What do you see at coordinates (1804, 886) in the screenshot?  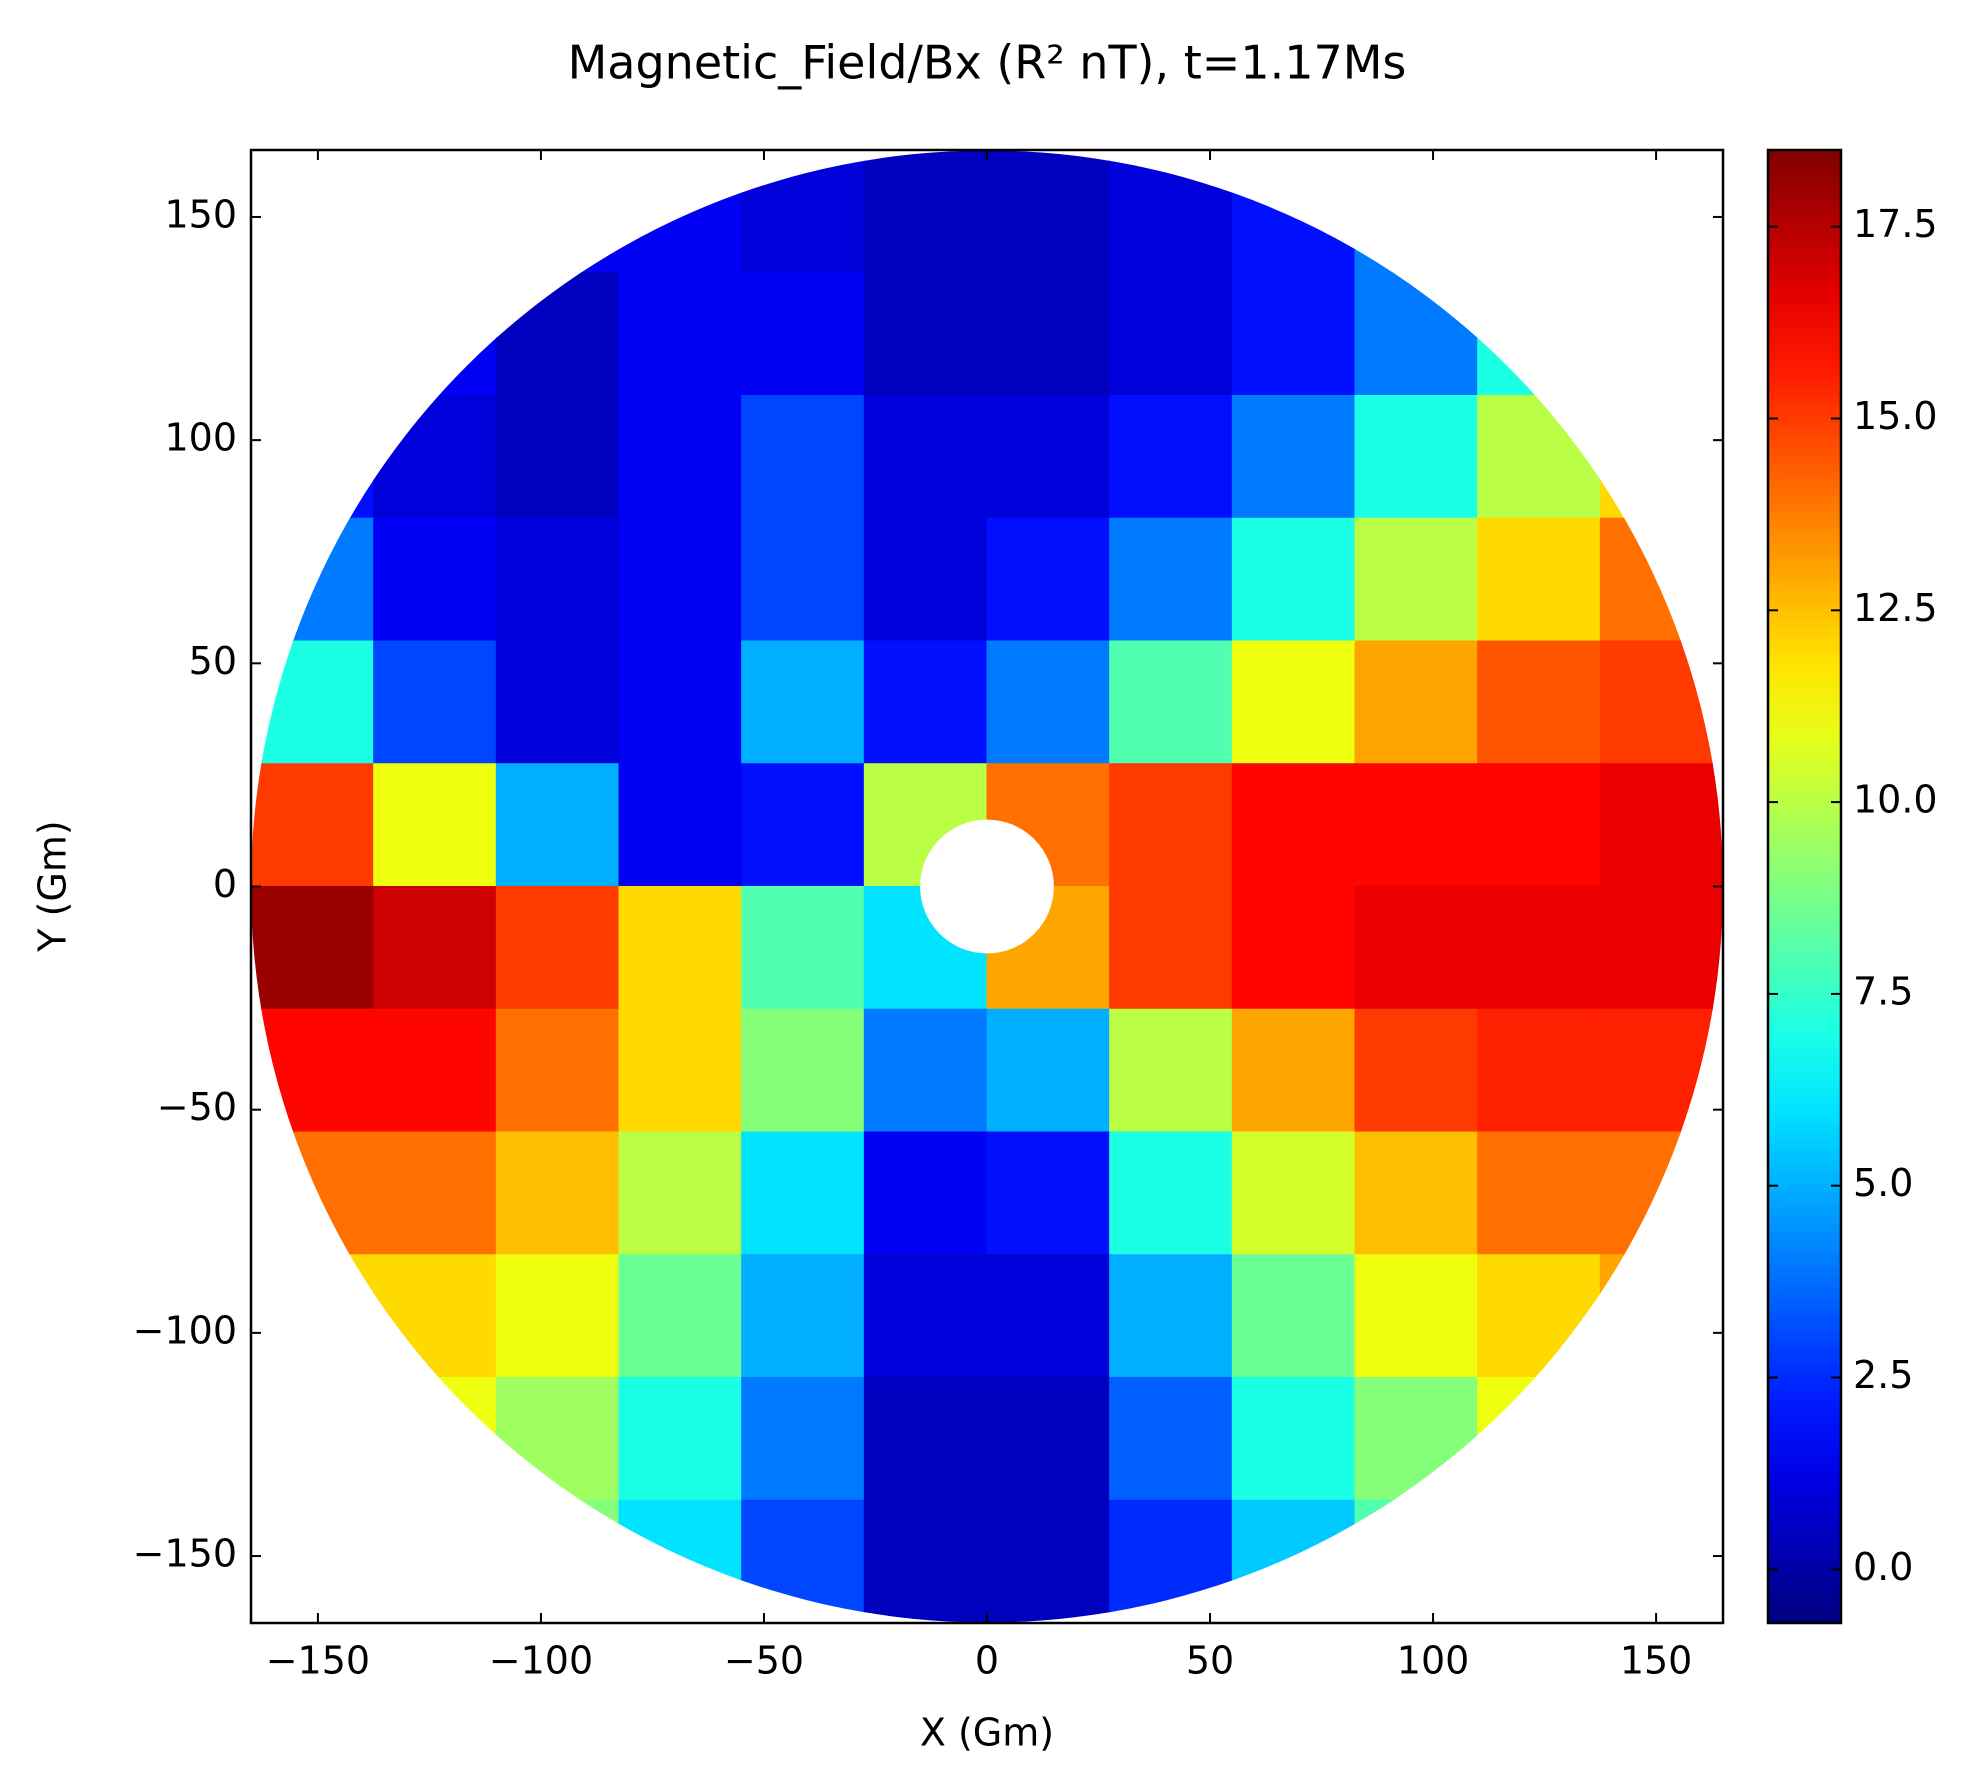 I see `colorbar` at bounding box center [1804, 886].